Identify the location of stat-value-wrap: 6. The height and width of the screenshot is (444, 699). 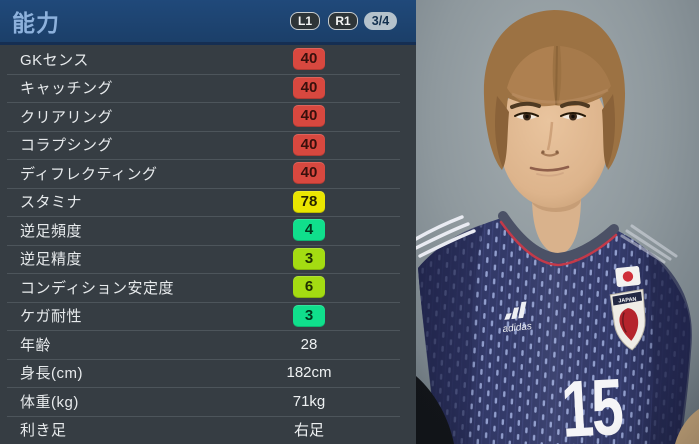
(309, 287).